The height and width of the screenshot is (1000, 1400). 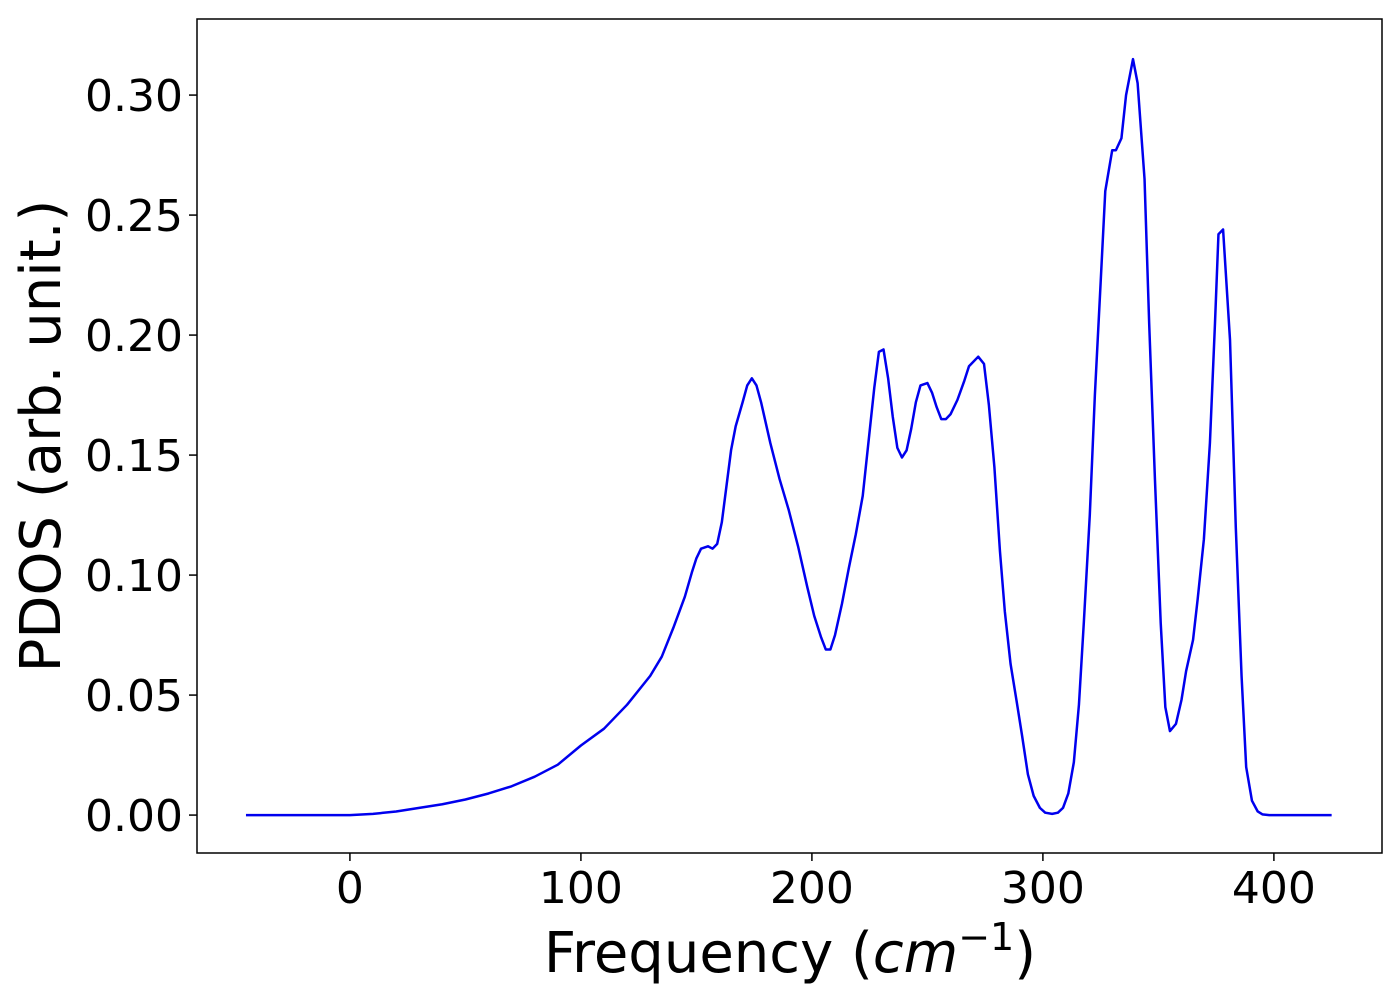 What do you see at coordinates (134, 456) in the screenshot?
I see `y-tick-label: 0.15` at bounding box center [134, 456].